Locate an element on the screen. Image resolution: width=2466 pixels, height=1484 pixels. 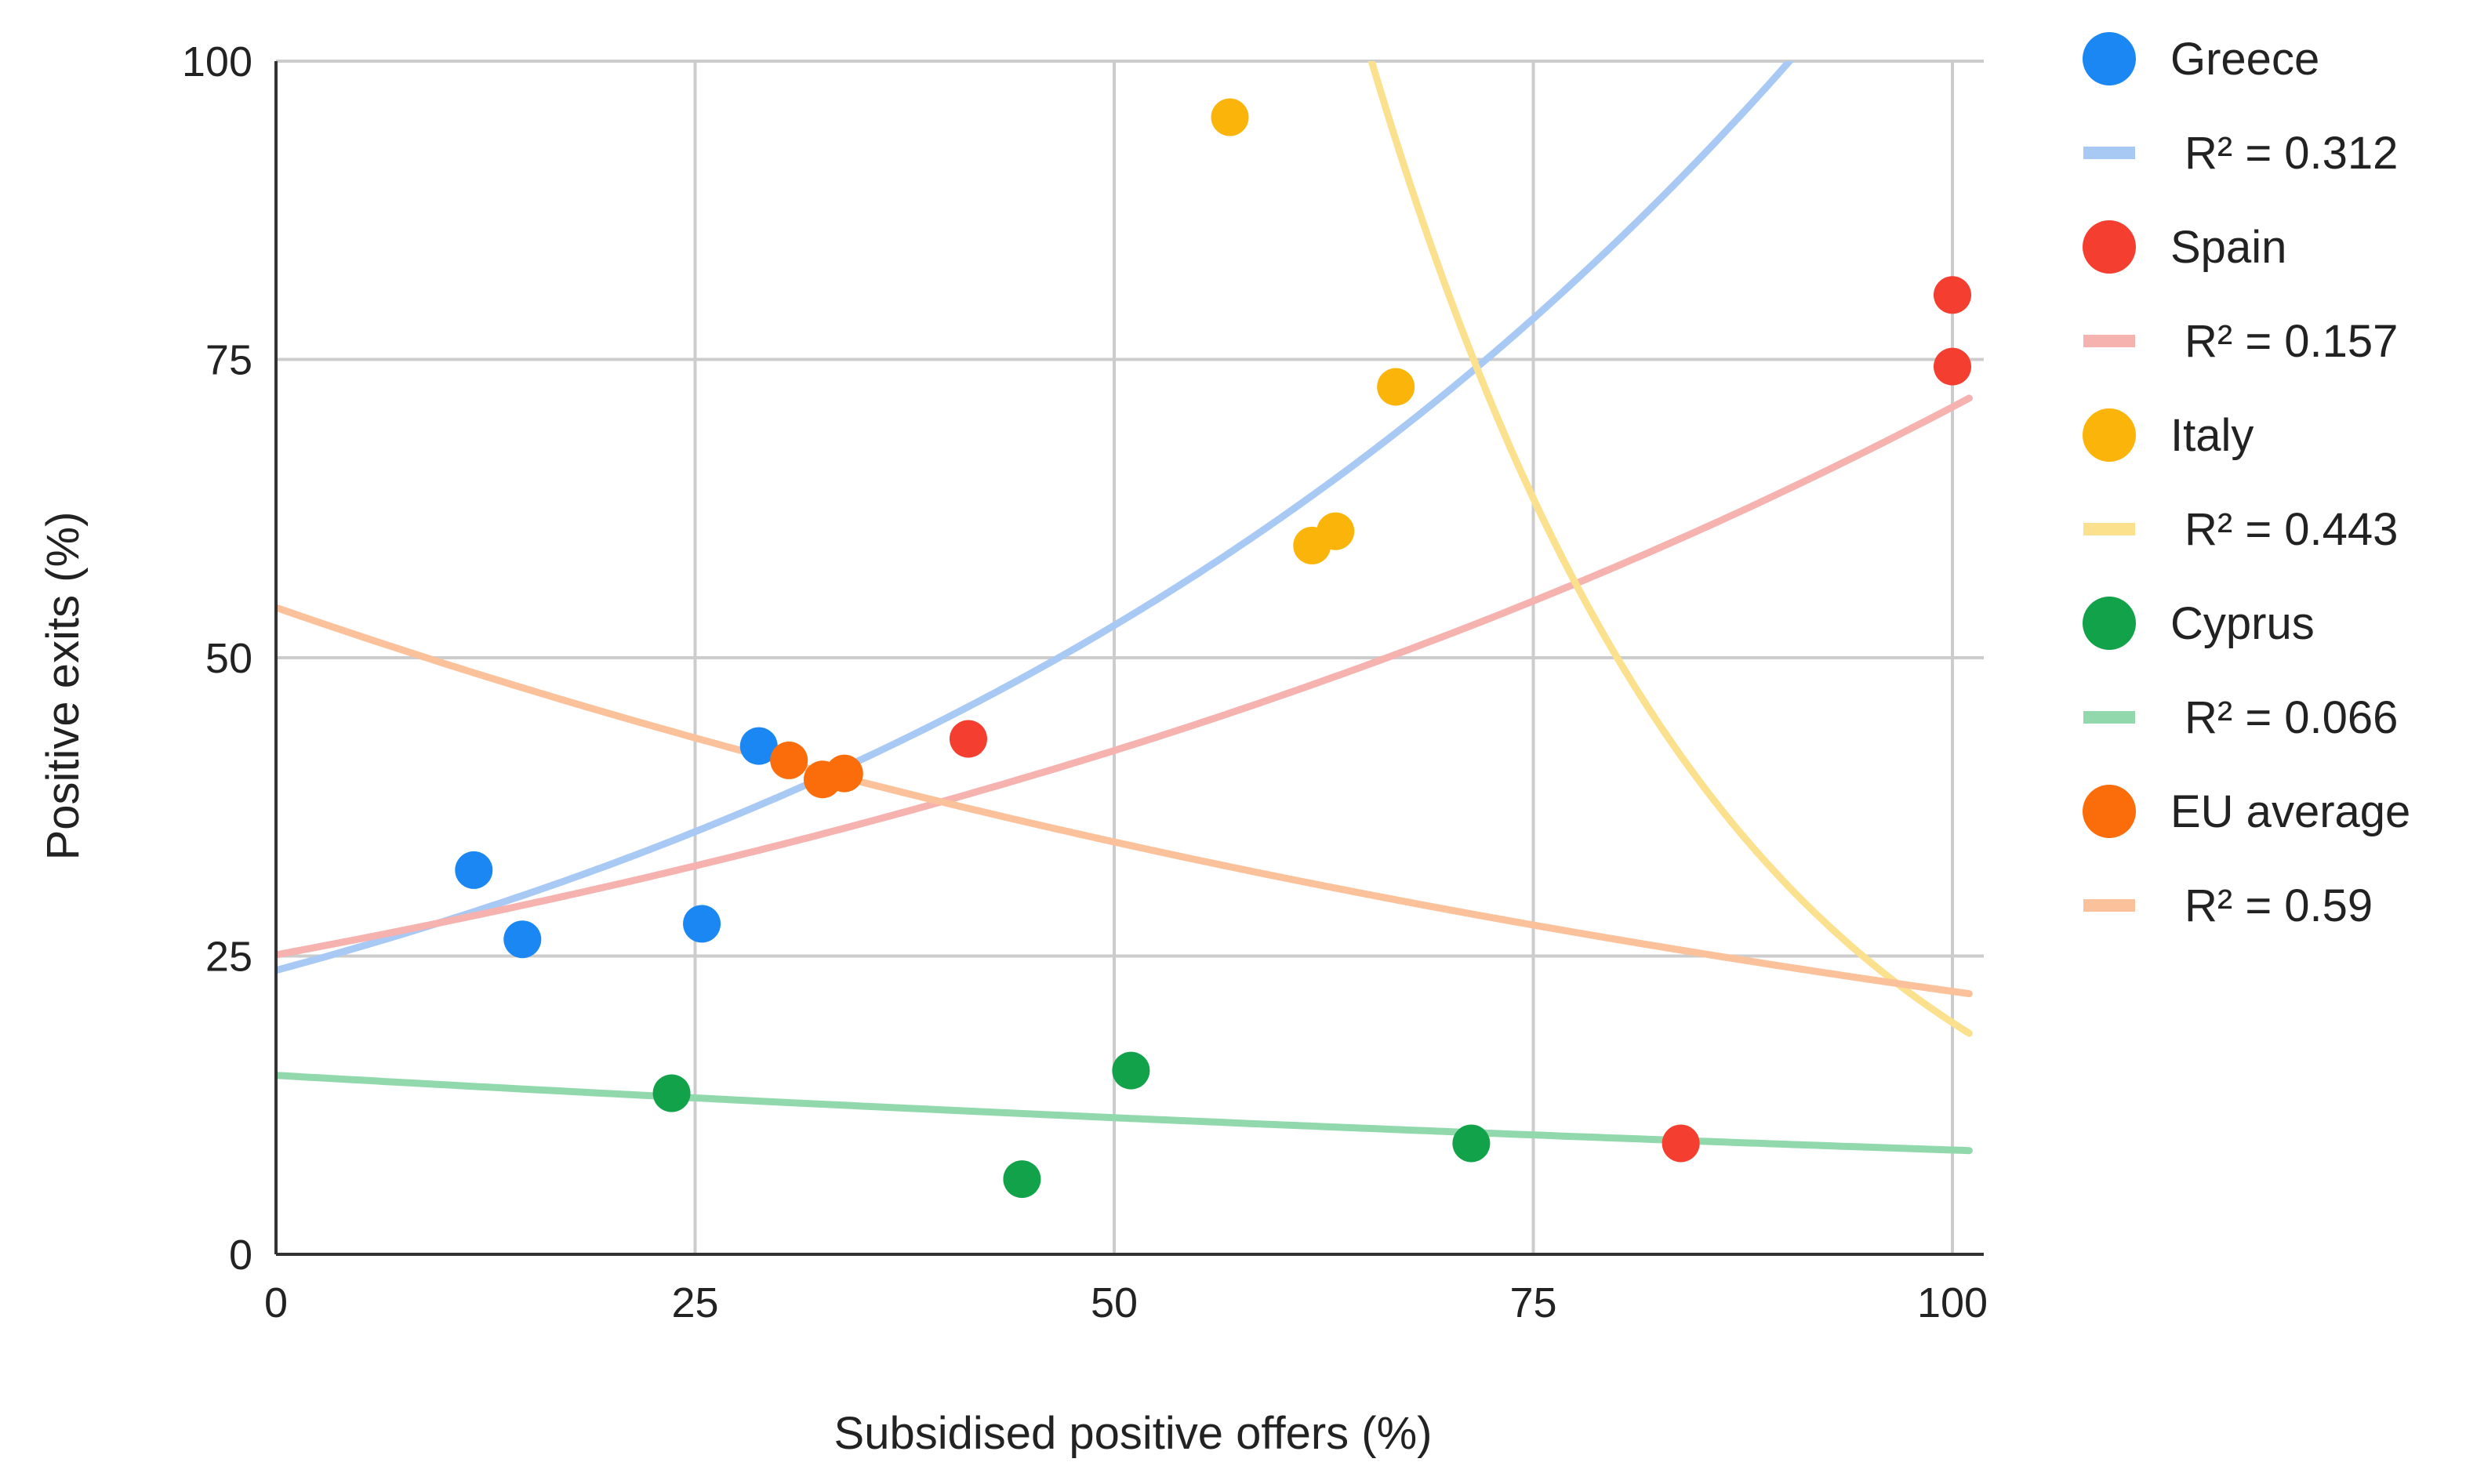
legend-marker-greece is located at coordinates (2109, 58).